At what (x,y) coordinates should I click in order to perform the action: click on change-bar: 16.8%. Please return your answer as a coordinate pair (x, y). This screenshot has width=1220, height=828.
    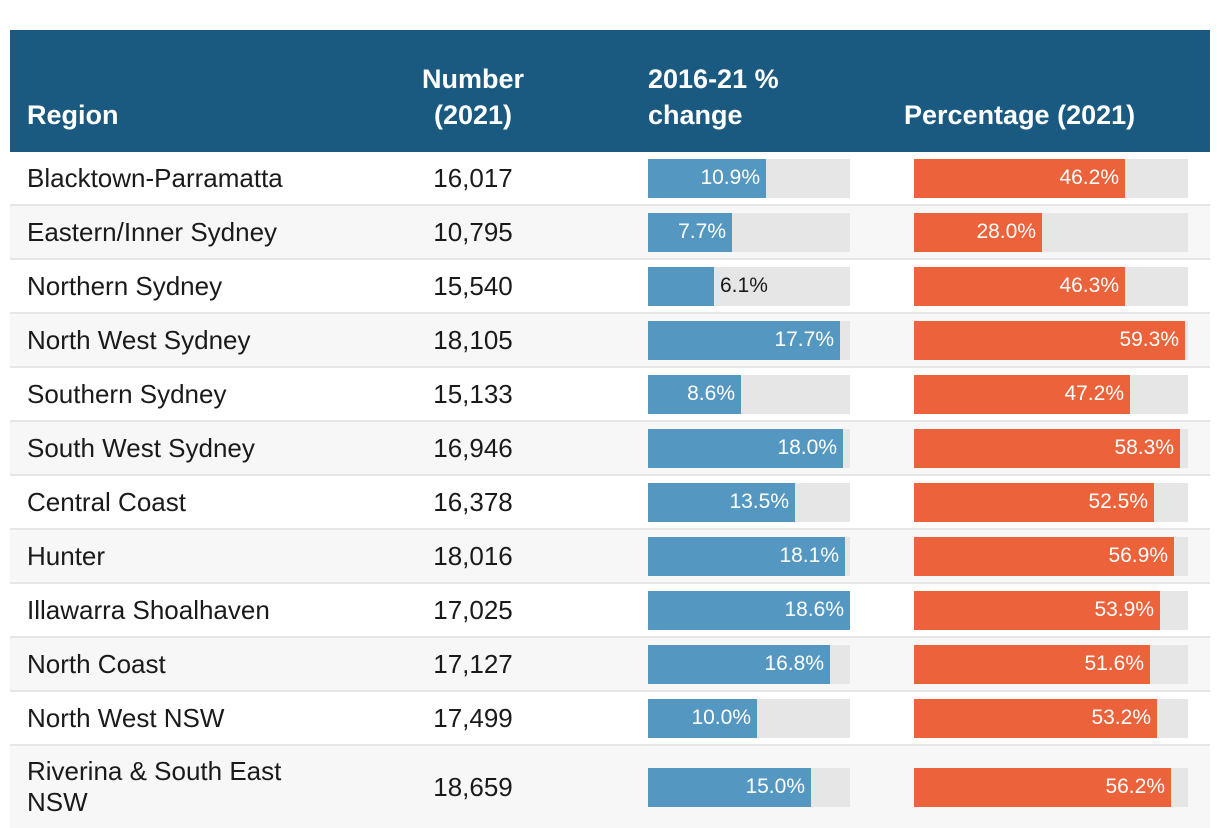
    Looking at the image, I should click on (739, 664).